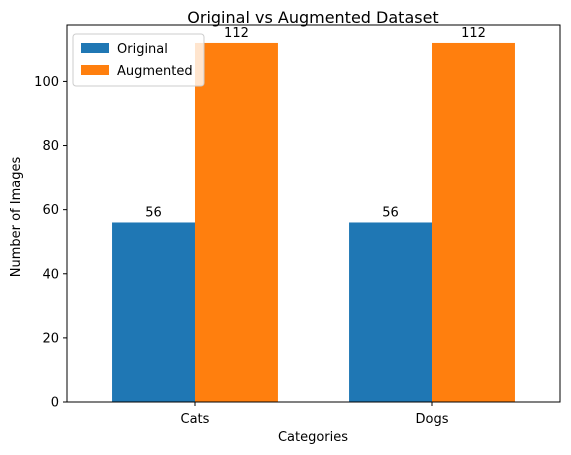  Describe the element at coordinates (50, 338) in the screenshot. I see `y-tick-label: 20` at that location.